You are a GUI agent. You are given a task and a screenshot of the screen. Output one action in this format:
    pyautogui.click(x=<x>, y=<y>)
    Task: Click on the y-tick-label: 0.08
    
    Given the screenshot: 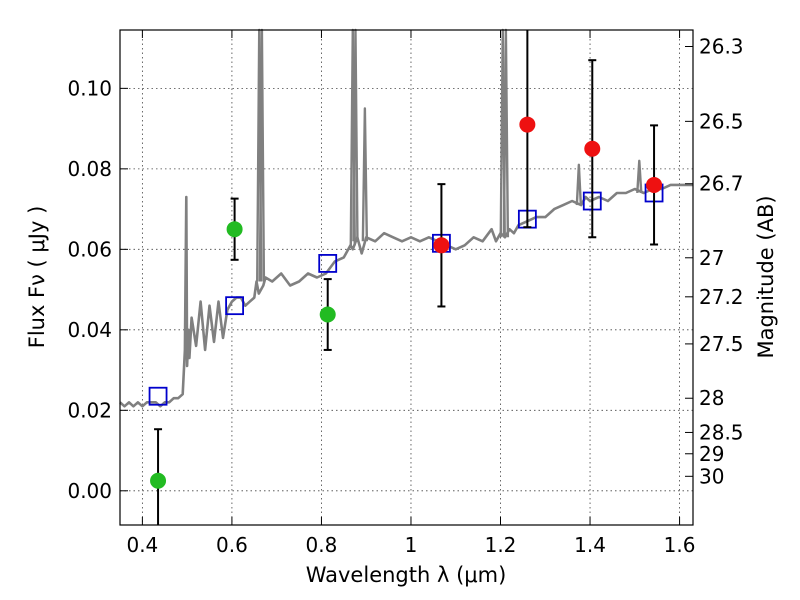 What is the action you would take?
    pyautogui.click(x=89, y=169)
    